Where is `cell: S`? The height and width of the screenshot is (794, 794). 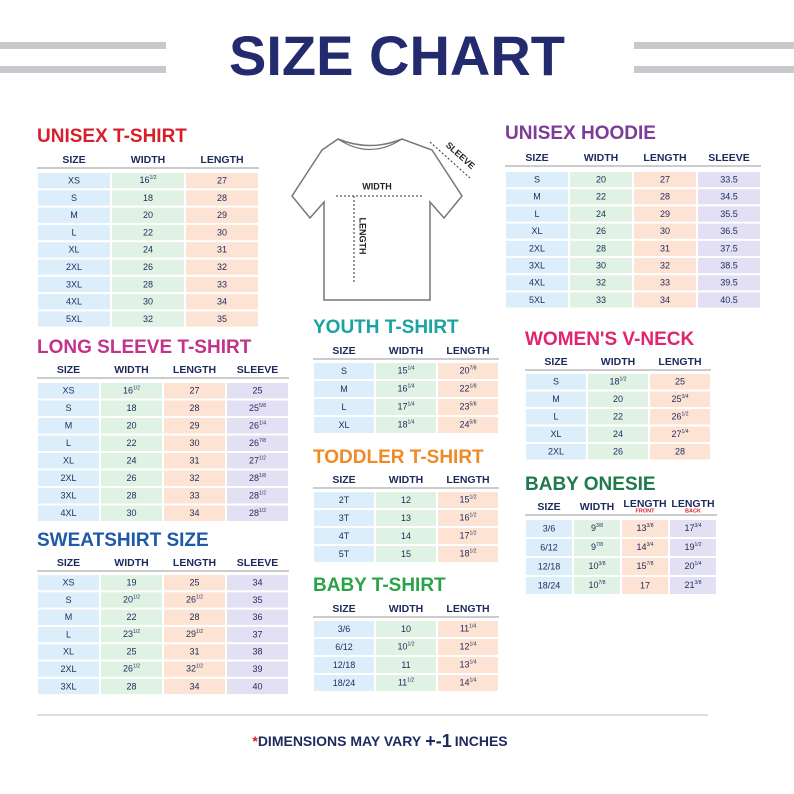
cell: S is located at coordinates (68, 600).